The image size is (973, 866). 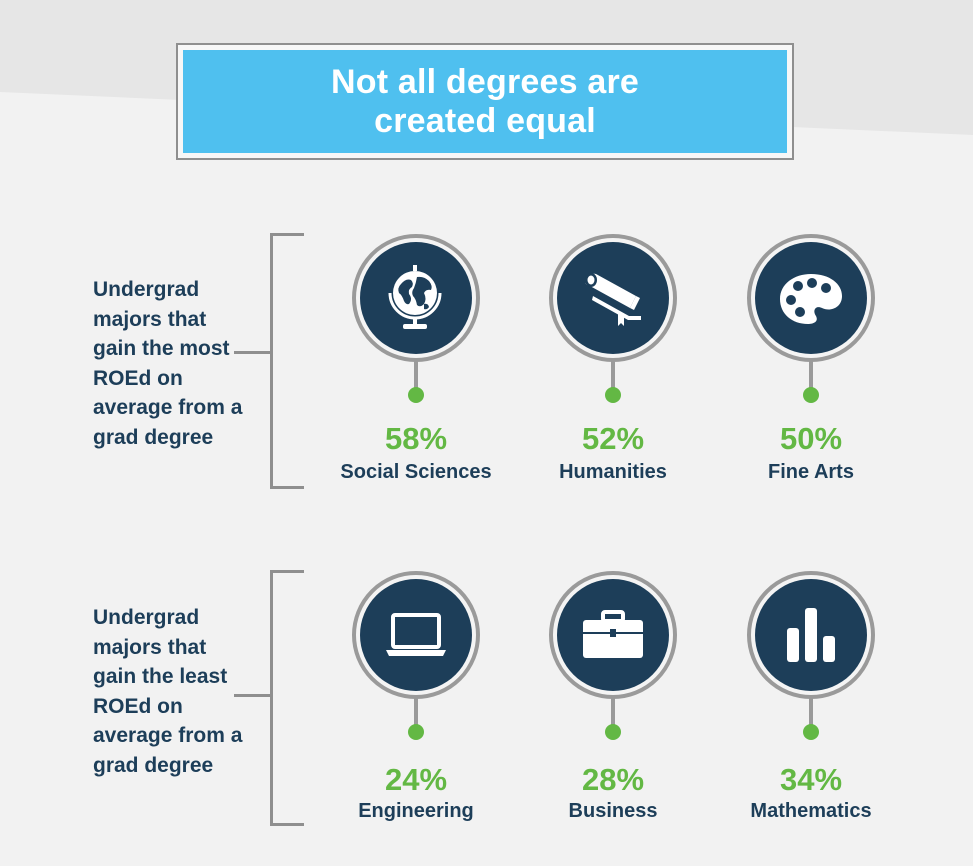 I want to click on item-mathematics: 34% Mathematics, so click(x=811, y=700).